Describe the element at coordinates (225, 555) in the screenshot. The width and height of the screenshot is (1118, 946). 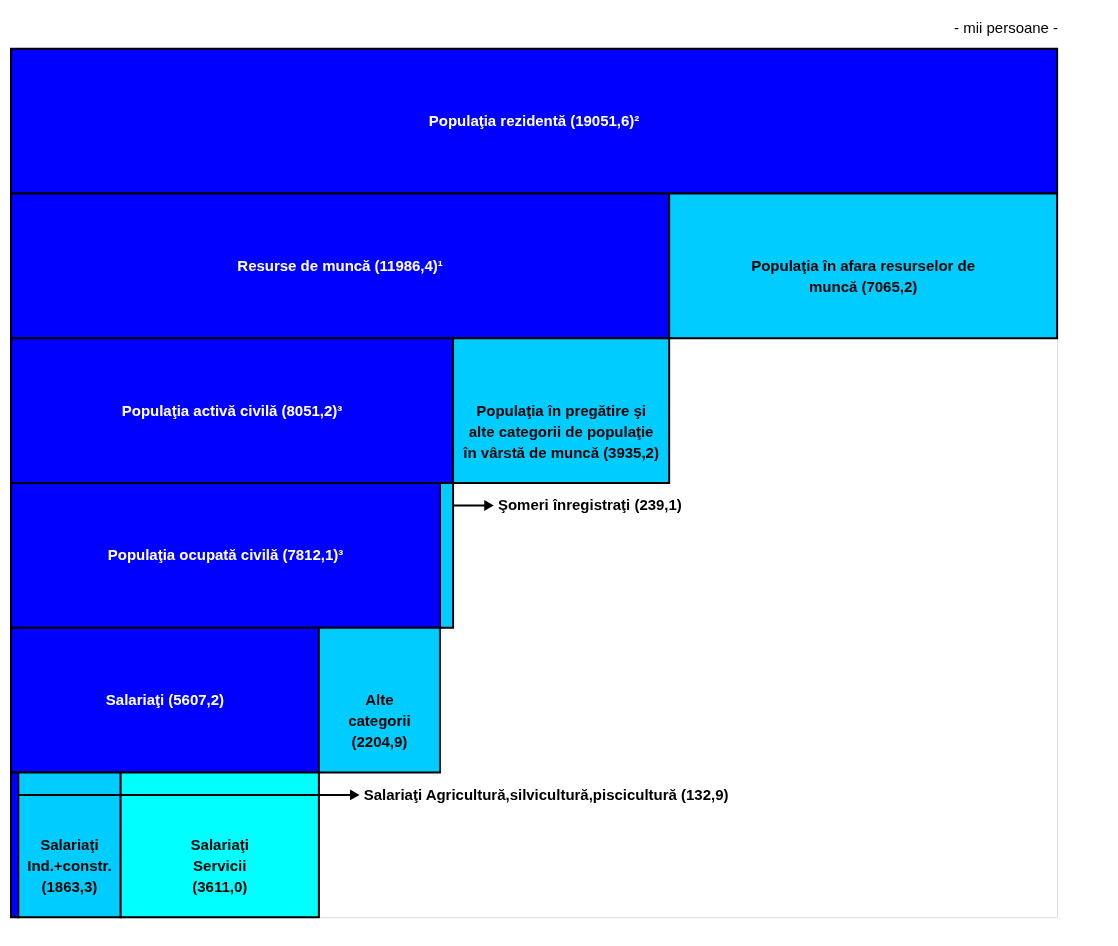
I see `data-label: Populaţia ocupată civilă (7812,1)³` at that location.